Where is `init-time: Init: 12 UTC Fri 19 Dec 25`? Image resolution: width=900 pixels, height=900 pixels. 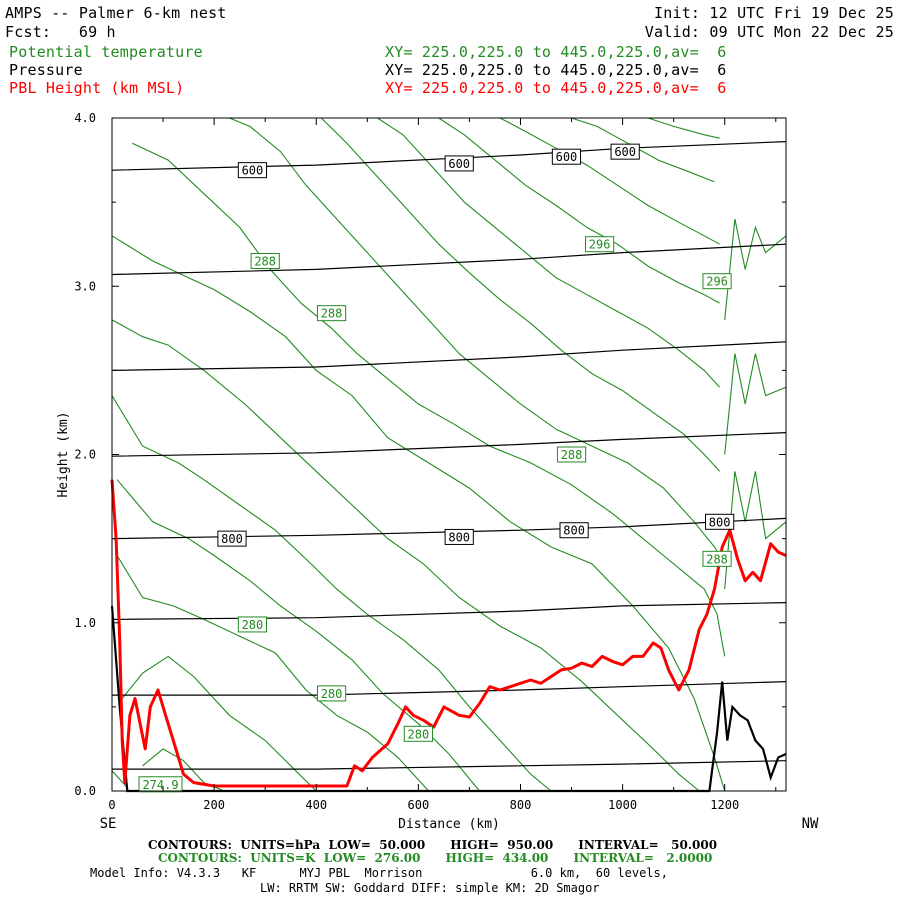 init-time: Init: 12 UTC Fri 19 Dec 25 is located at coordinates (774, 13).